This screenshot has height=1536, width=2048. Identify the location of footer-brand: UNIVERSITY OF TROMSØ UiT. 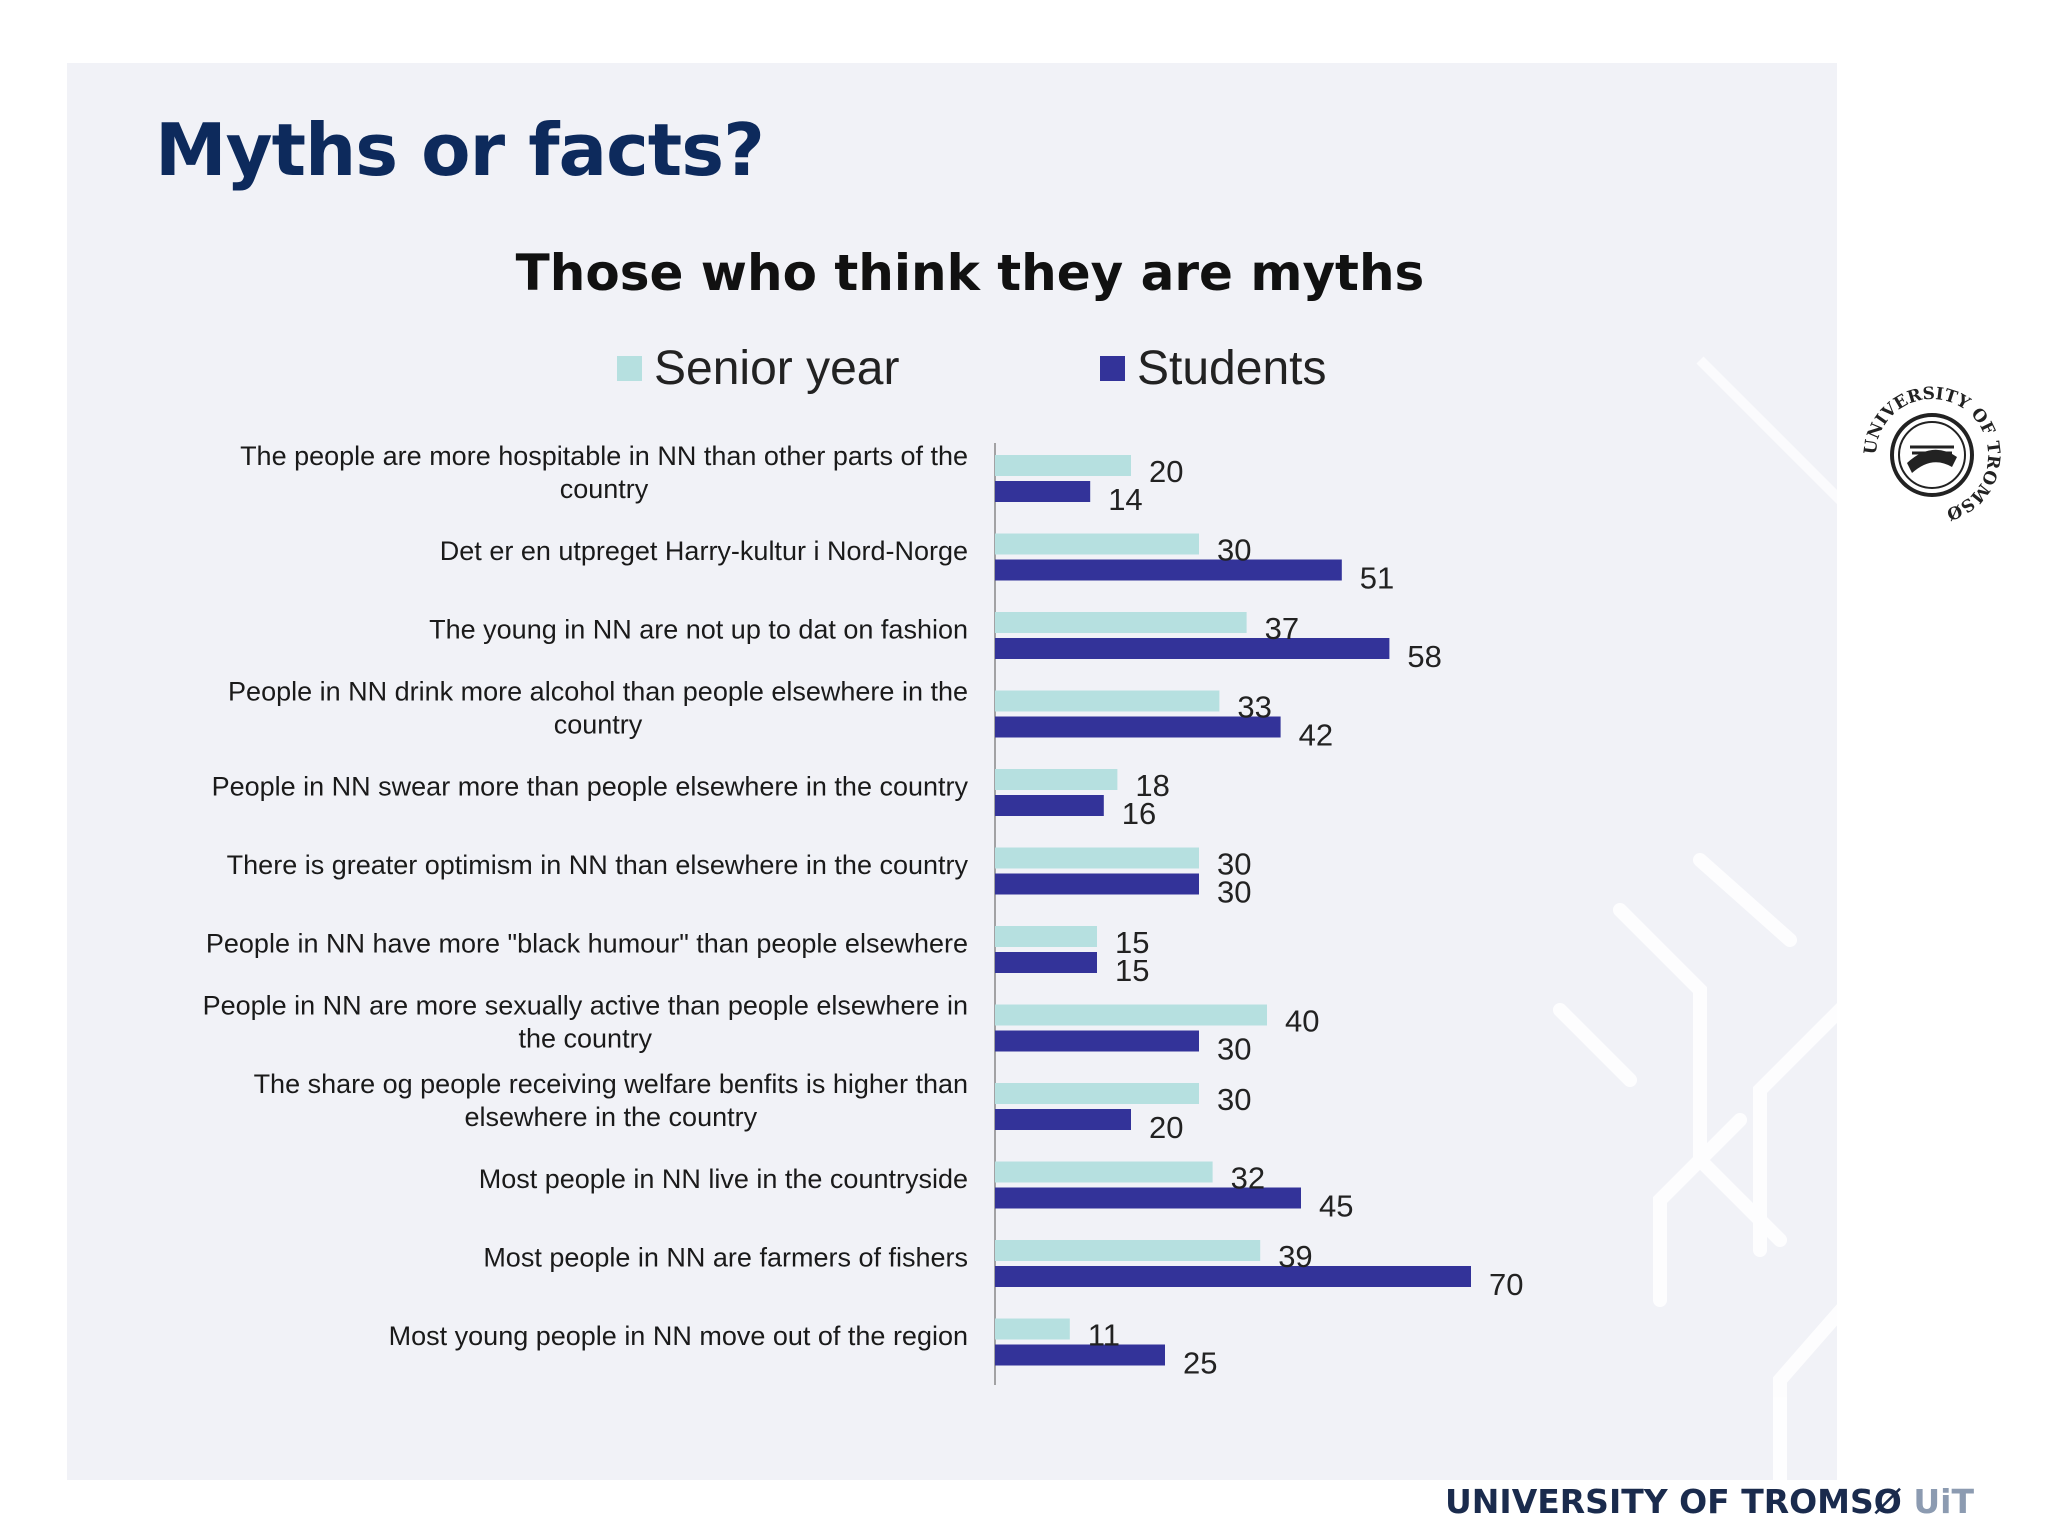
(1709, 1501).